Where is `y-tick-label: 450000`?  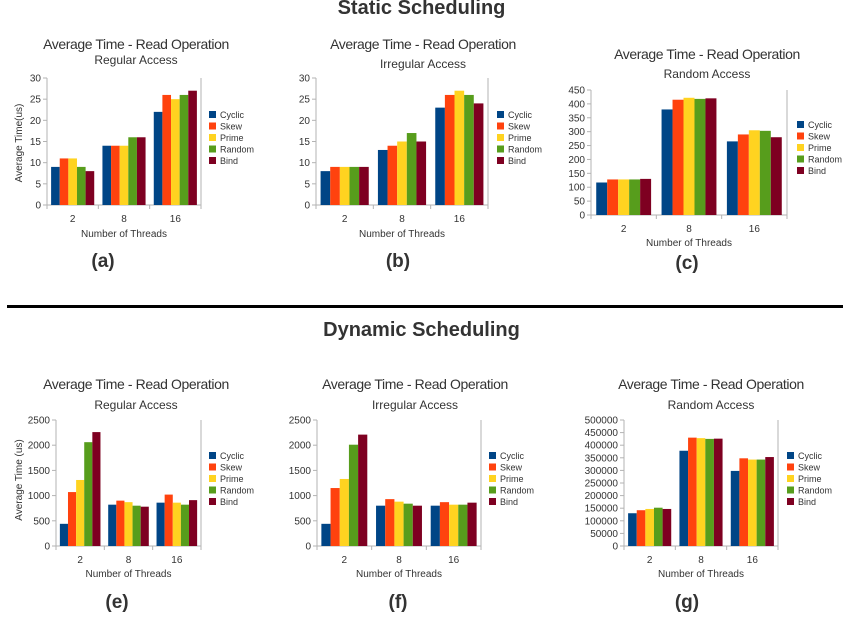 y-tick-label: 450000 is located at coordinates (602, 433).